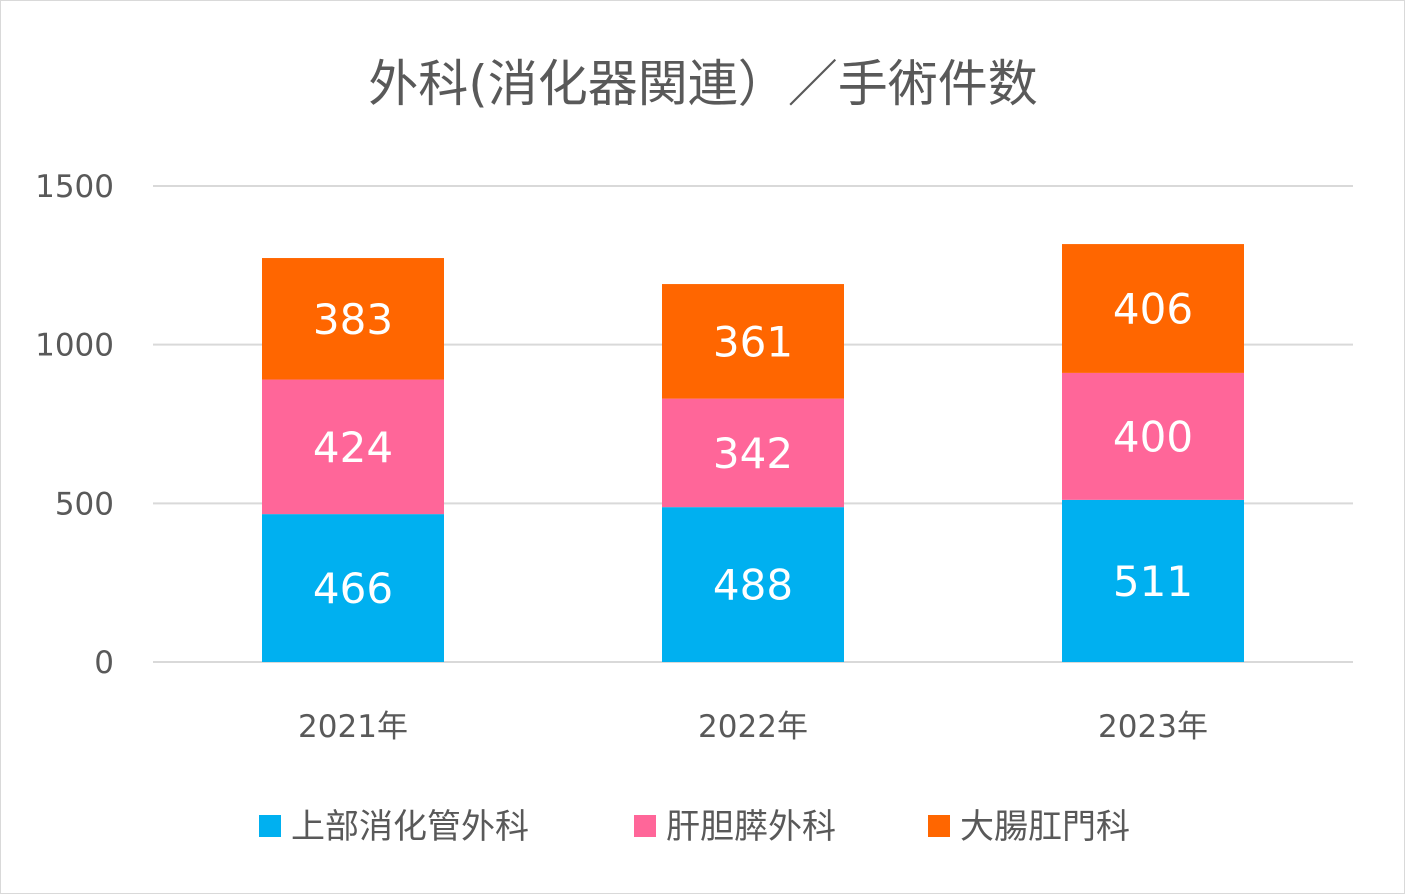  What do you see at coordinates (353, 727) in the screenshot?
I see `x-tick-label: 2021年` at bounding box center [353, 727].